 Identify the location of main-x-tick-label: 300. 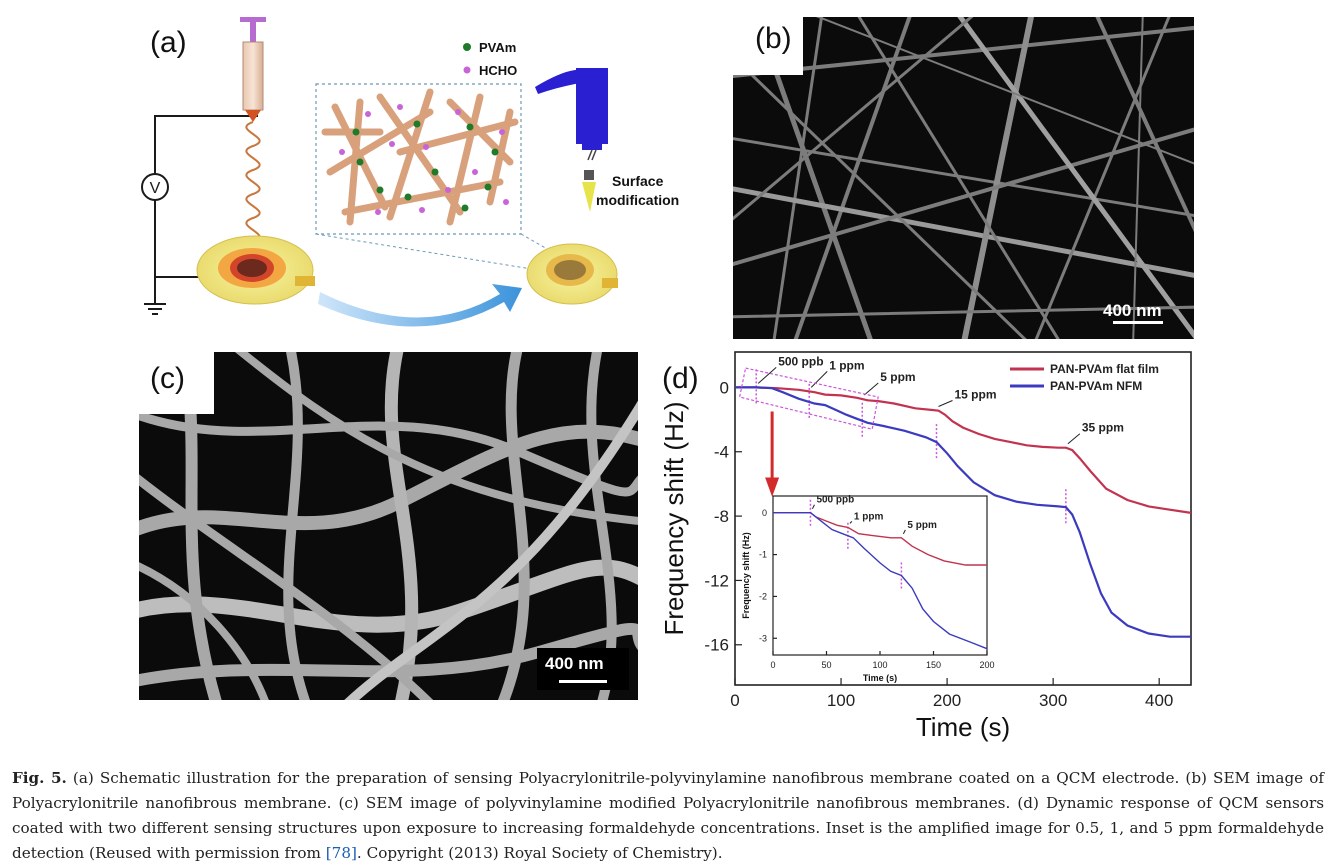
(1053, 700).